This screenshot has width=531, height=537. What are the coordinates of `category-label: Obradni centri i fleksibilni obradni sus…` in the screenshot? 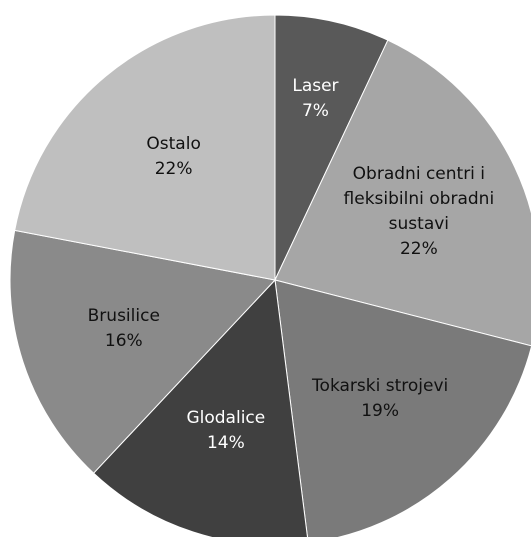 It's located at (419, 199).